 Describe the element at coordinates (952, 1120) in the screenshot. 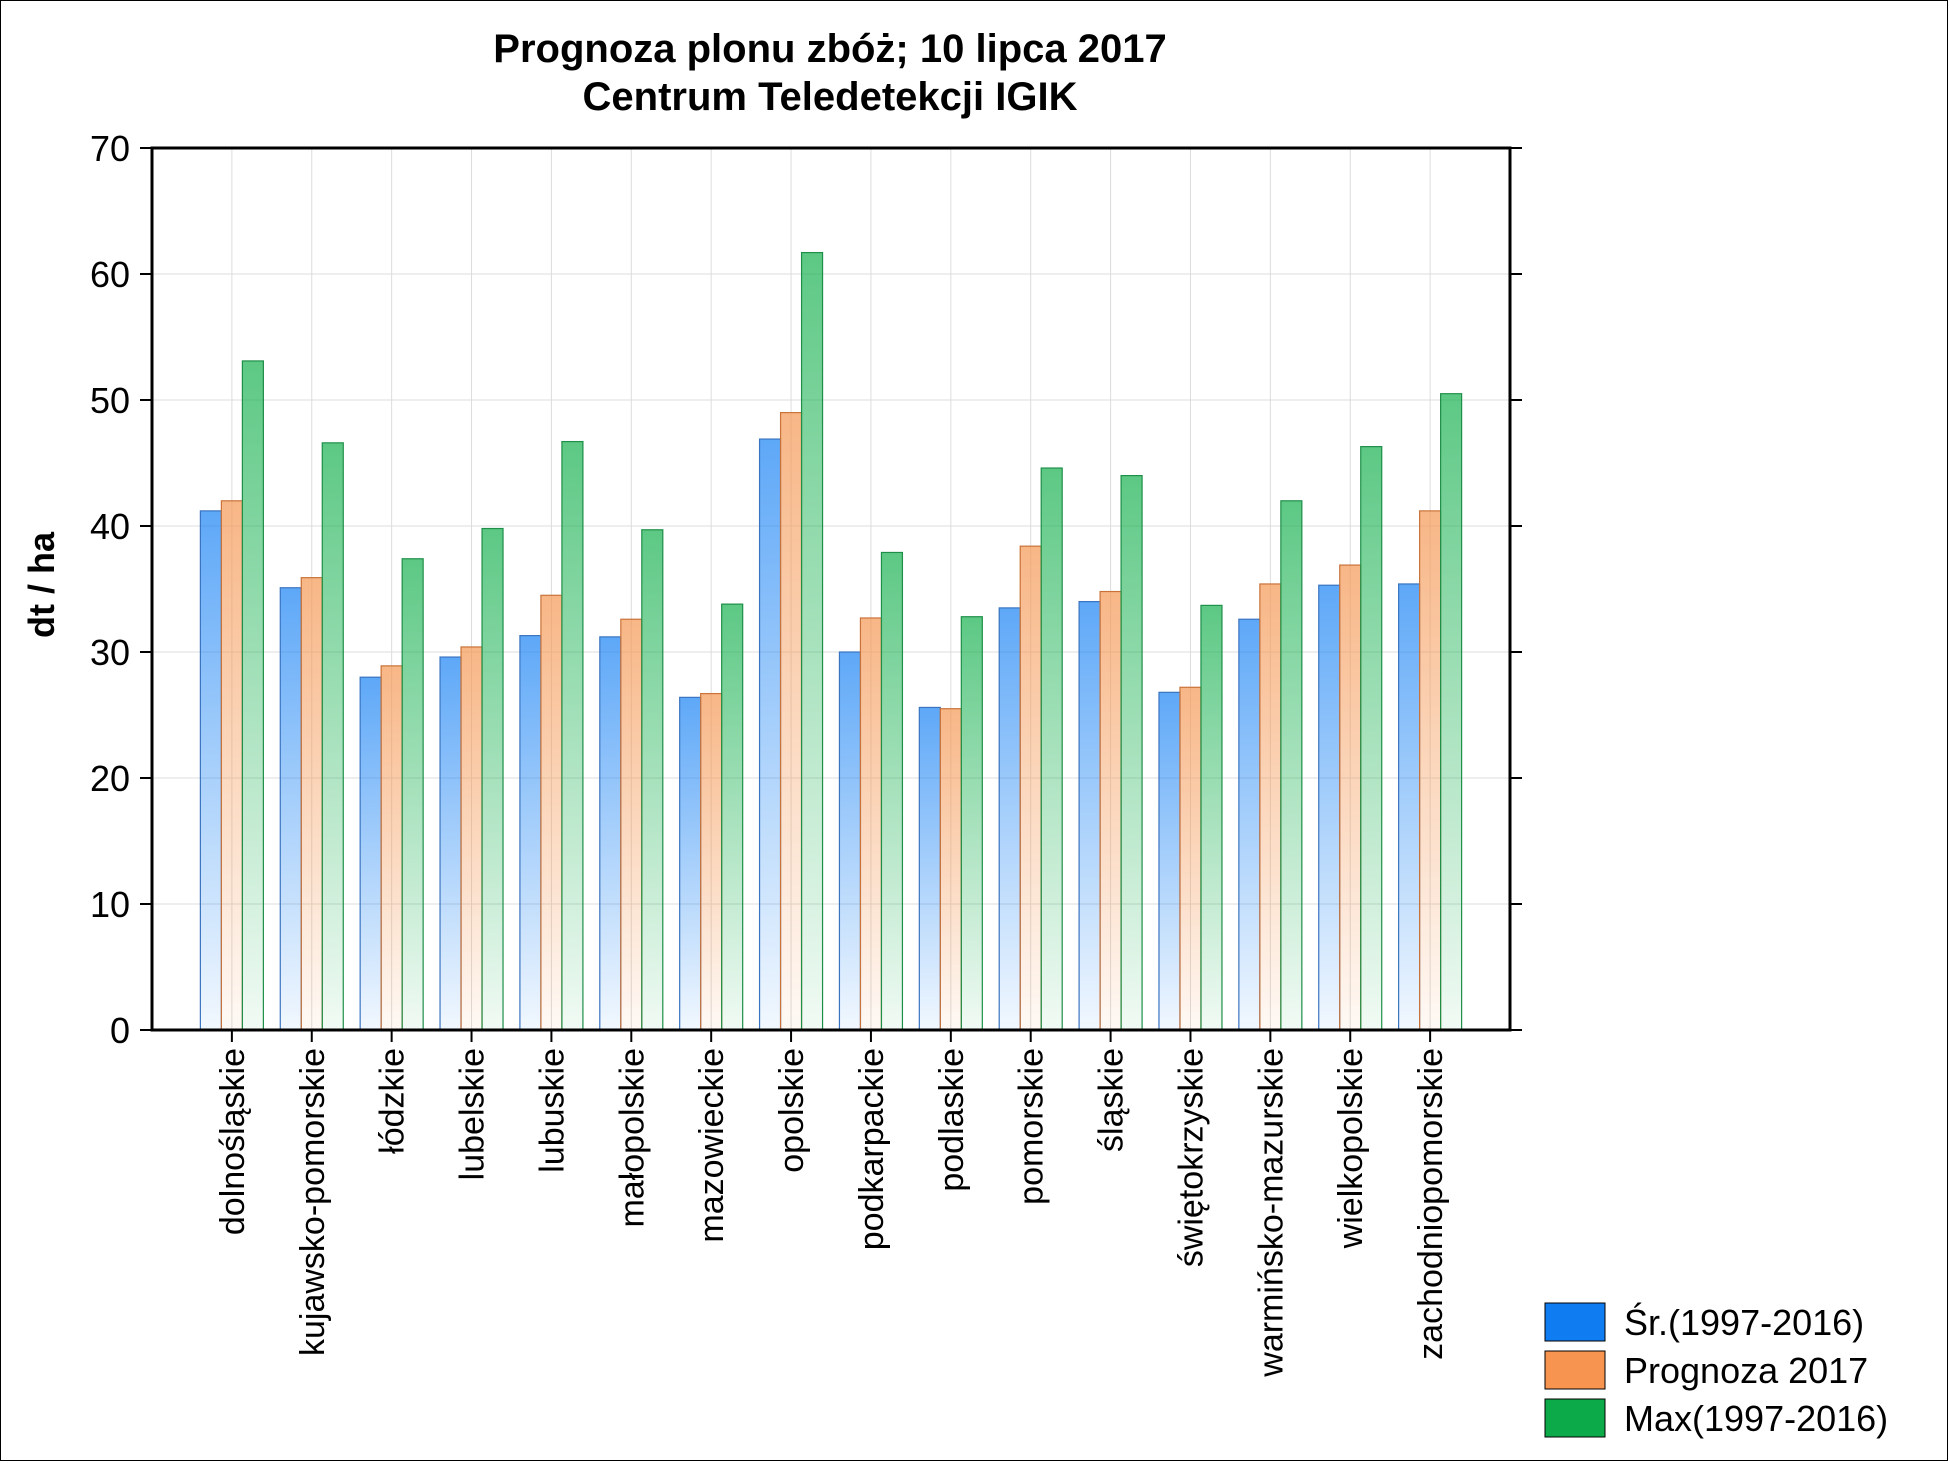

I see `x-tick-label-9: podlaskie` at that location.